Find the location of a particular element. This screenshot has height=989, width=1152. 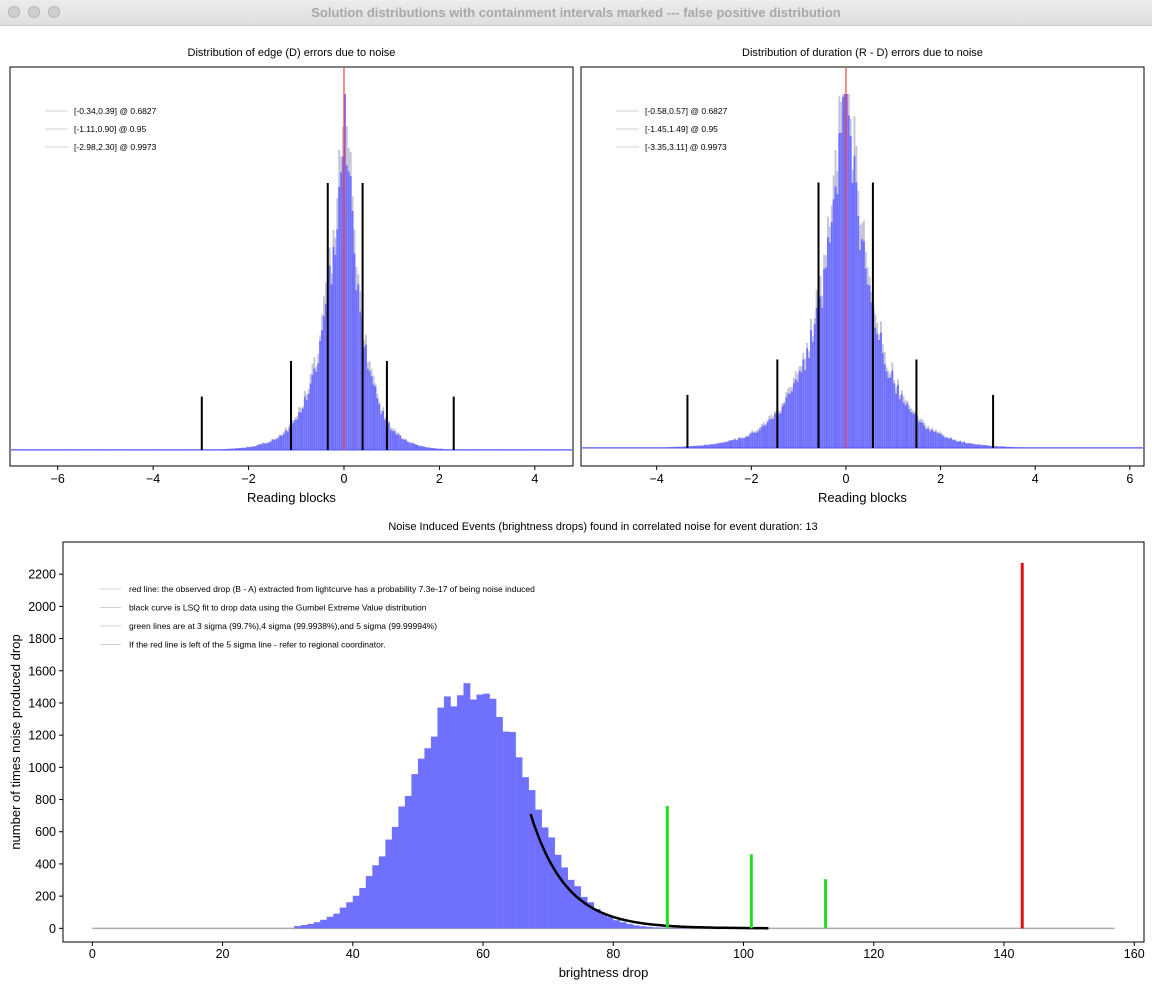

y-tick-label: 1000 is located at coordinates (42, 768).